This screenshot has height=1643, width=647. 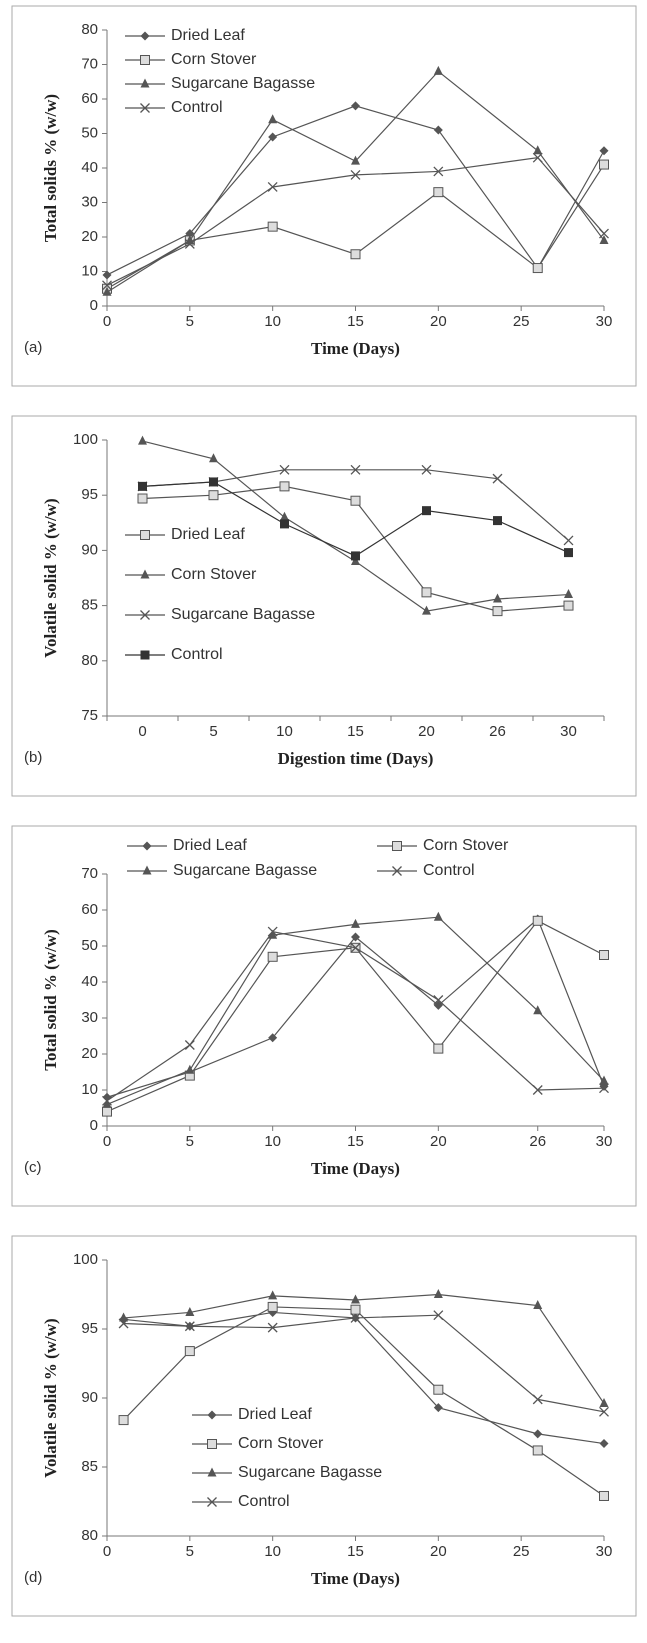 What do you see at coordinates (89, 605) in the screenshot?
I see `y-tick-label: 85` at bounding box center [89, 605].